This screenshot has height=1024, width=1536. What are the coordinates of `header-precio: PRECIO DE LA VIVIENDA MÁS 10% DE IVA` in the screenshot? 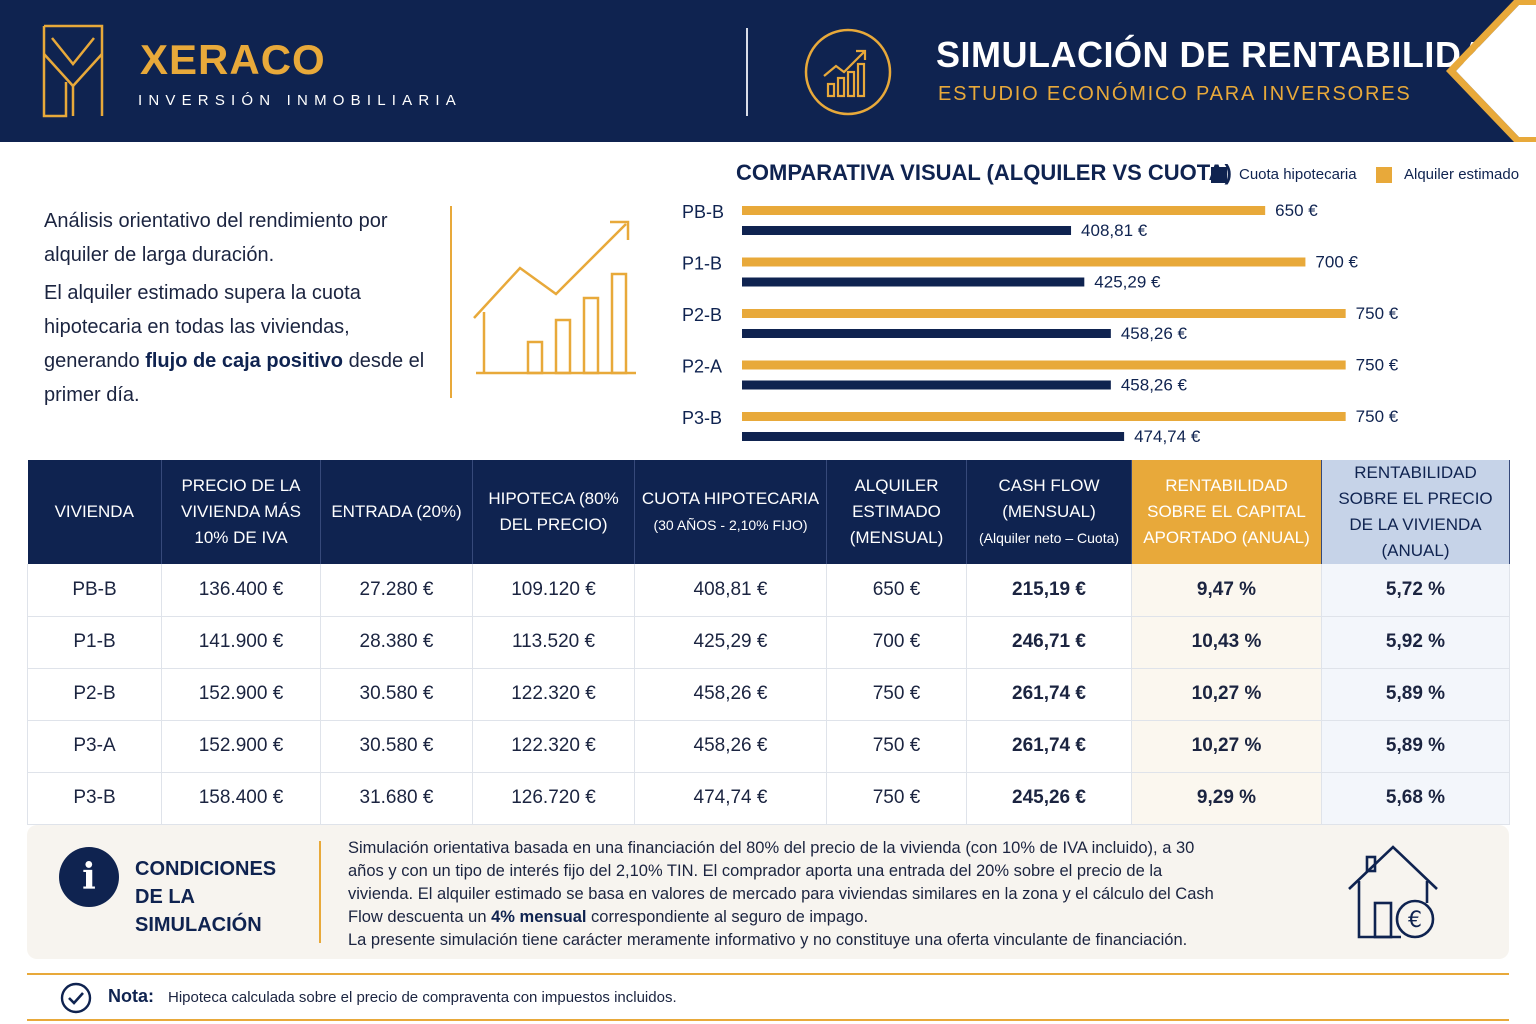 It's located at (241, 512).